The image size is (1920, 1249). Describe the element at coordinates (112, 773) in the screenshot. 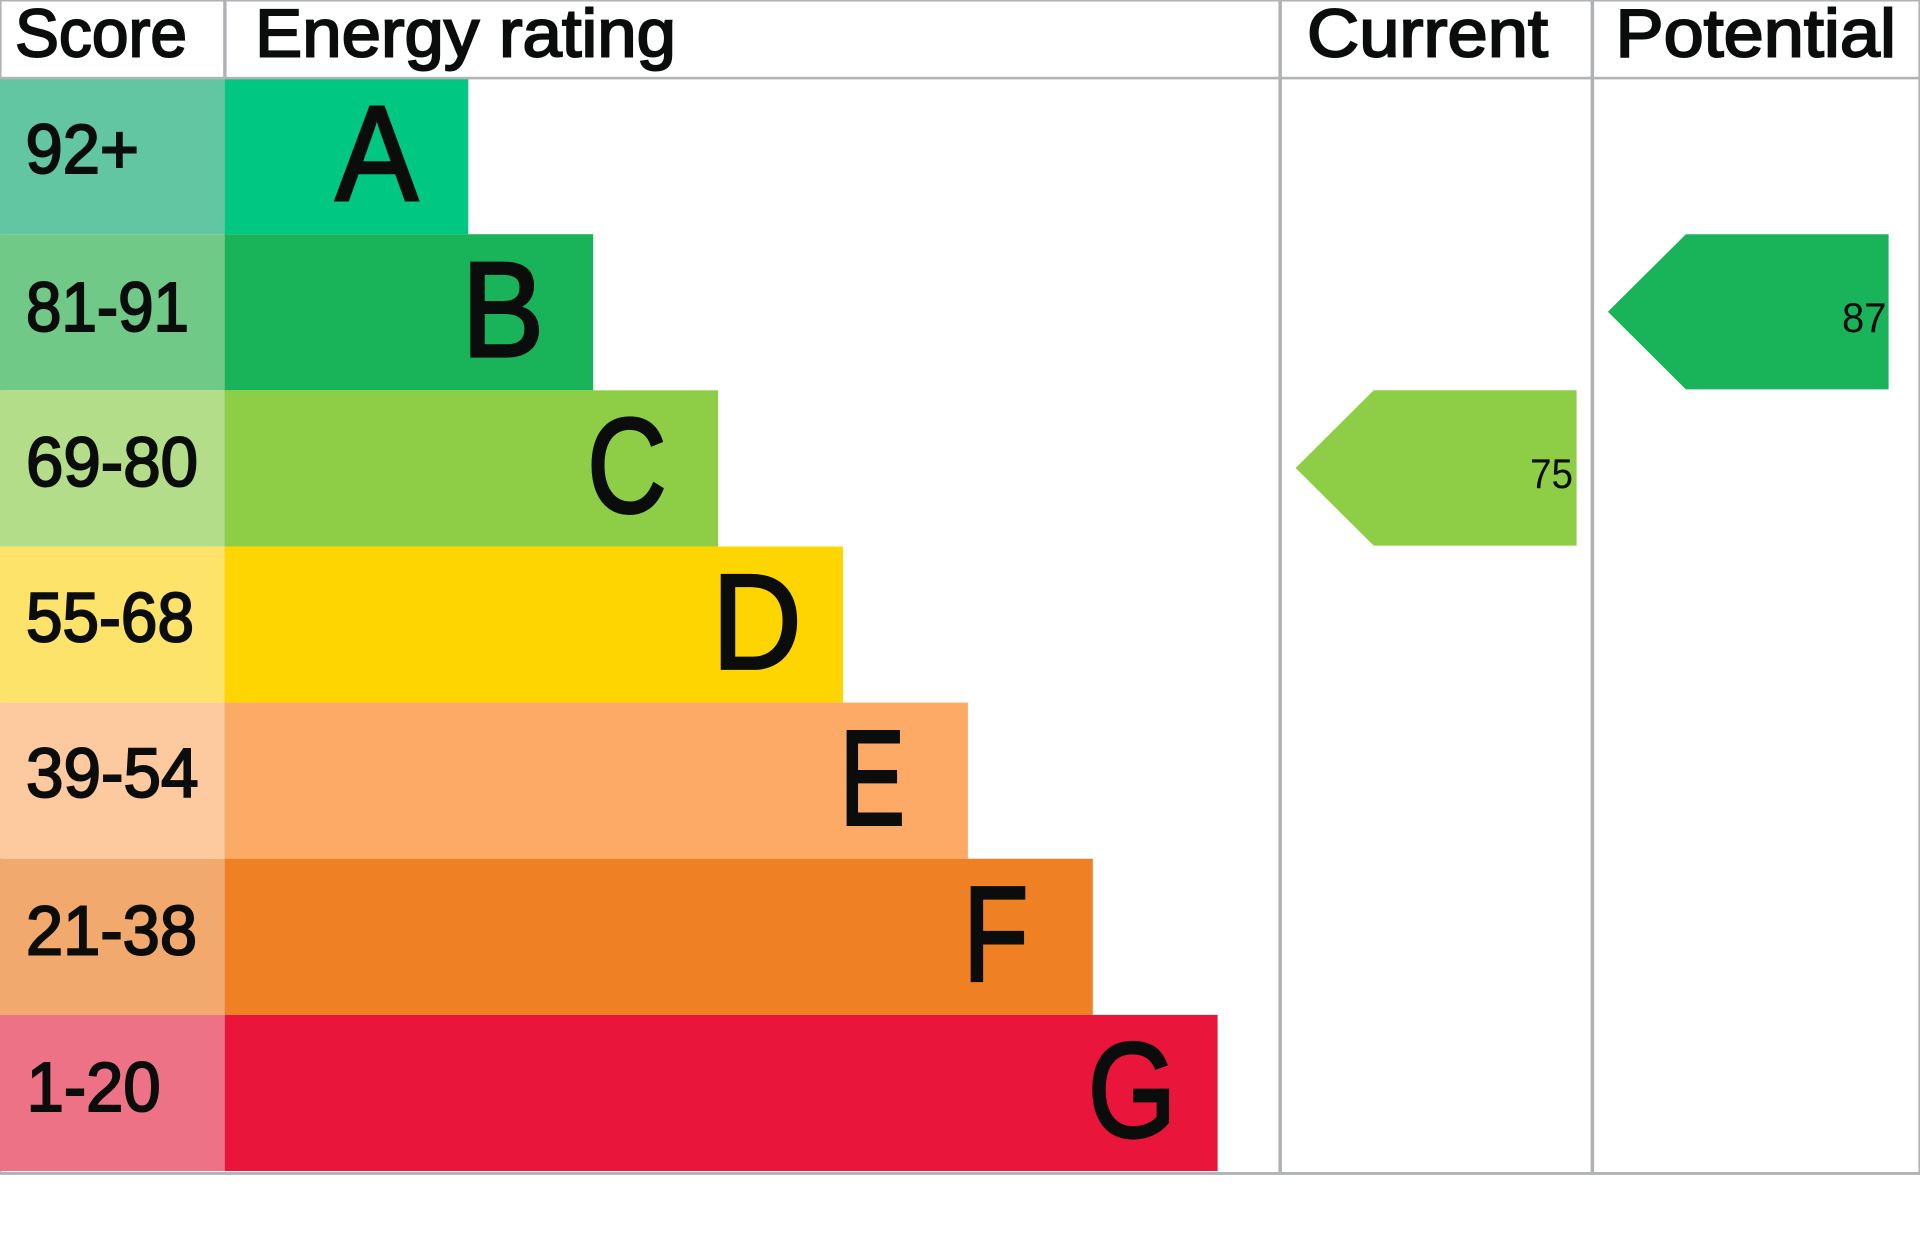

I see `svg-text: 39-54` at that location.